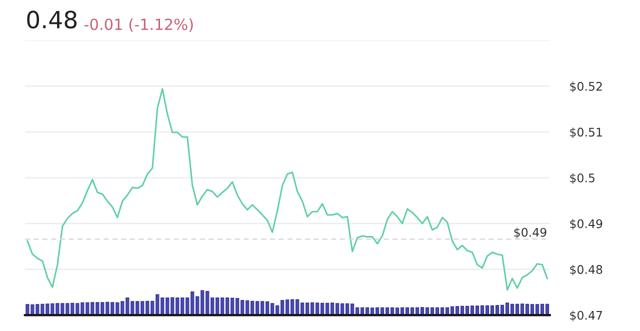 This screenshot has width=640, height=331. What do you see at coordinates (586, 224) in the screenshot?
I see `y-tick-label: $0.49` at bounding box center [586, 224].